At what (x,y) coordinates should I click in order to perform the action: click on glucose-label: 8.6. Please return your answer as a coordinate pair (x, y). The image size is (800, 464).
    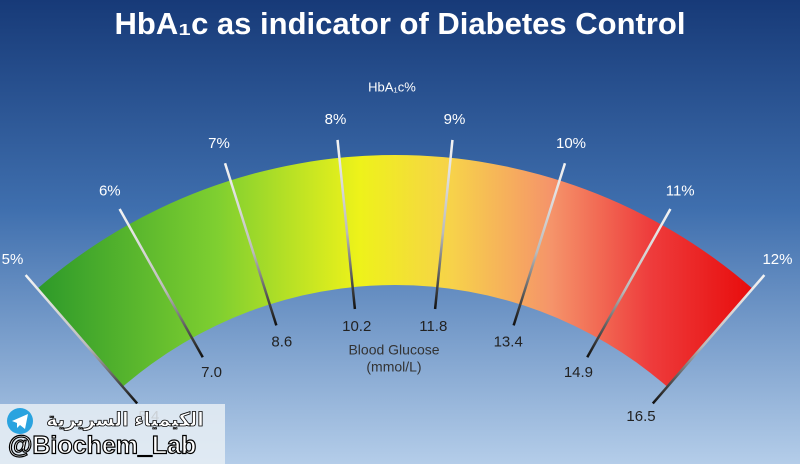
    Looking at the image, I should click on (281, 341).